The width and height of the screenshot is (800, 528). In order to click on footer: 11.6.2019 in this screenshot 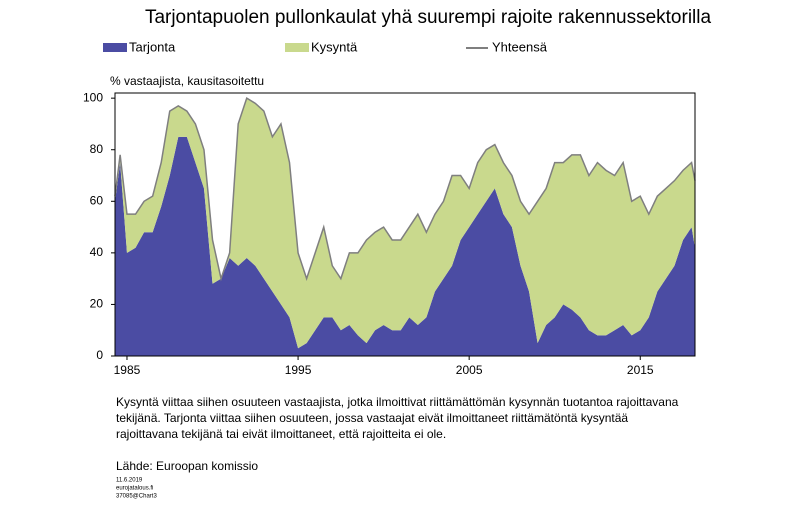, I will do `click(129, 481)`.